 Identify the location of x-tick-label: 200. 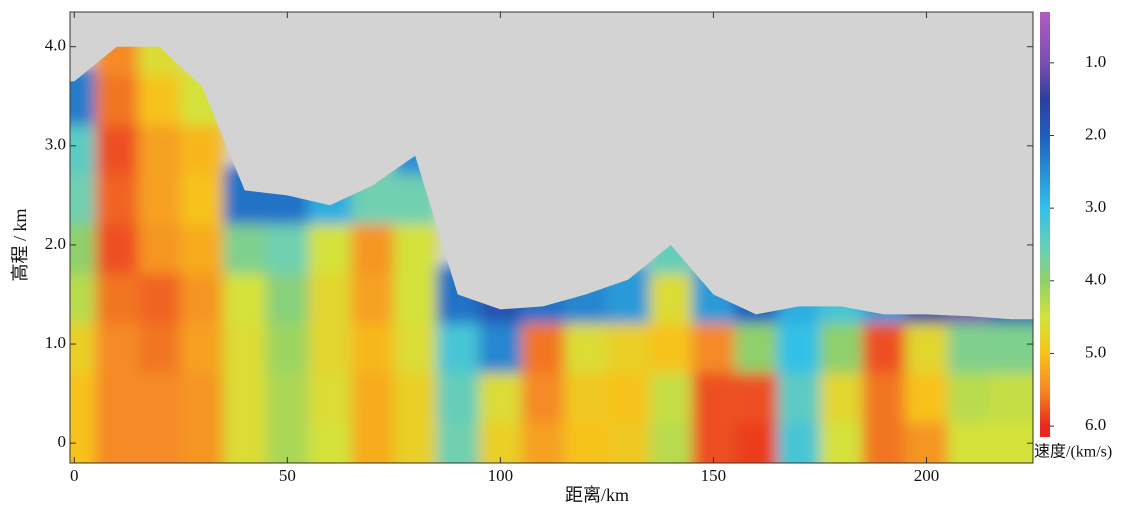
(927, 475).